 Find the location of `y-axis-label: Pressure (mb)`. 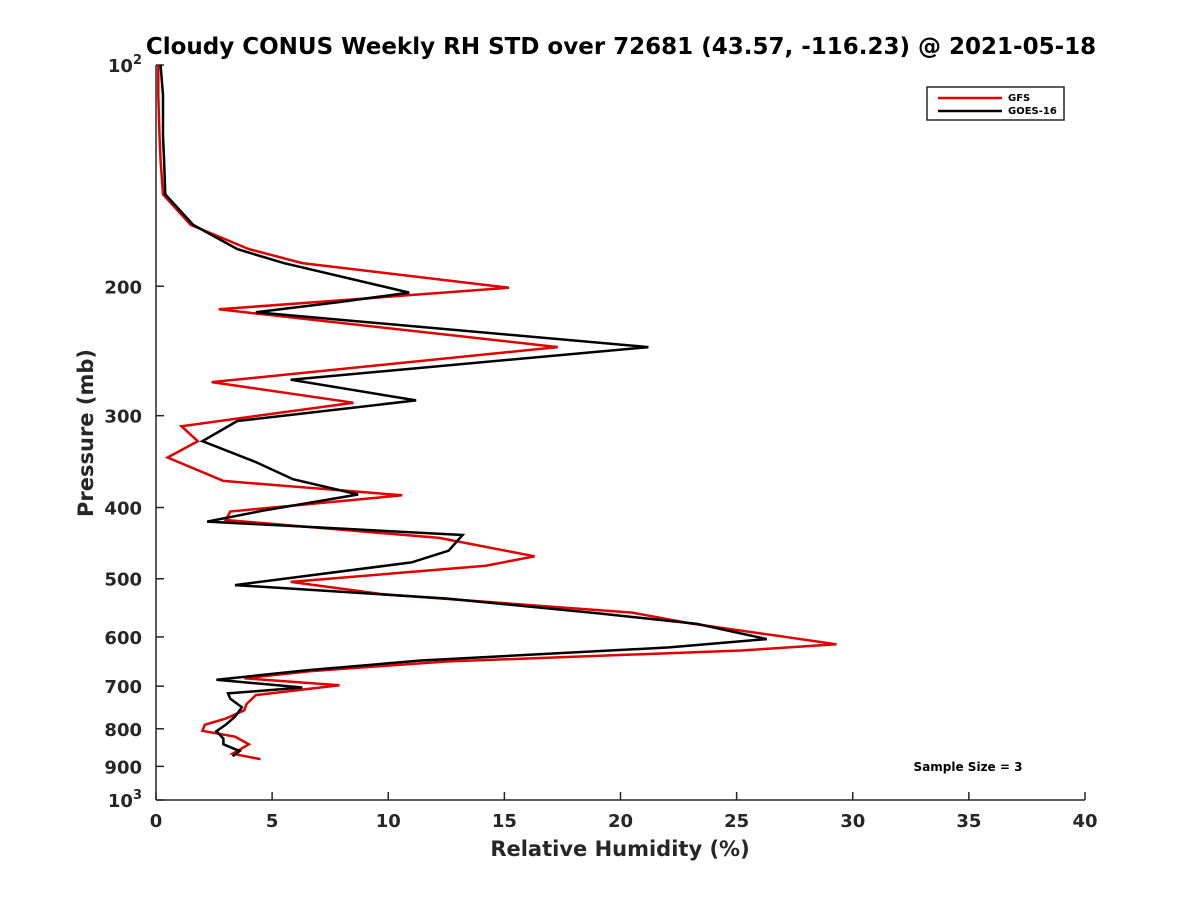

y-axis-label: Pressure (mb) is located at coordinates (86, 433).